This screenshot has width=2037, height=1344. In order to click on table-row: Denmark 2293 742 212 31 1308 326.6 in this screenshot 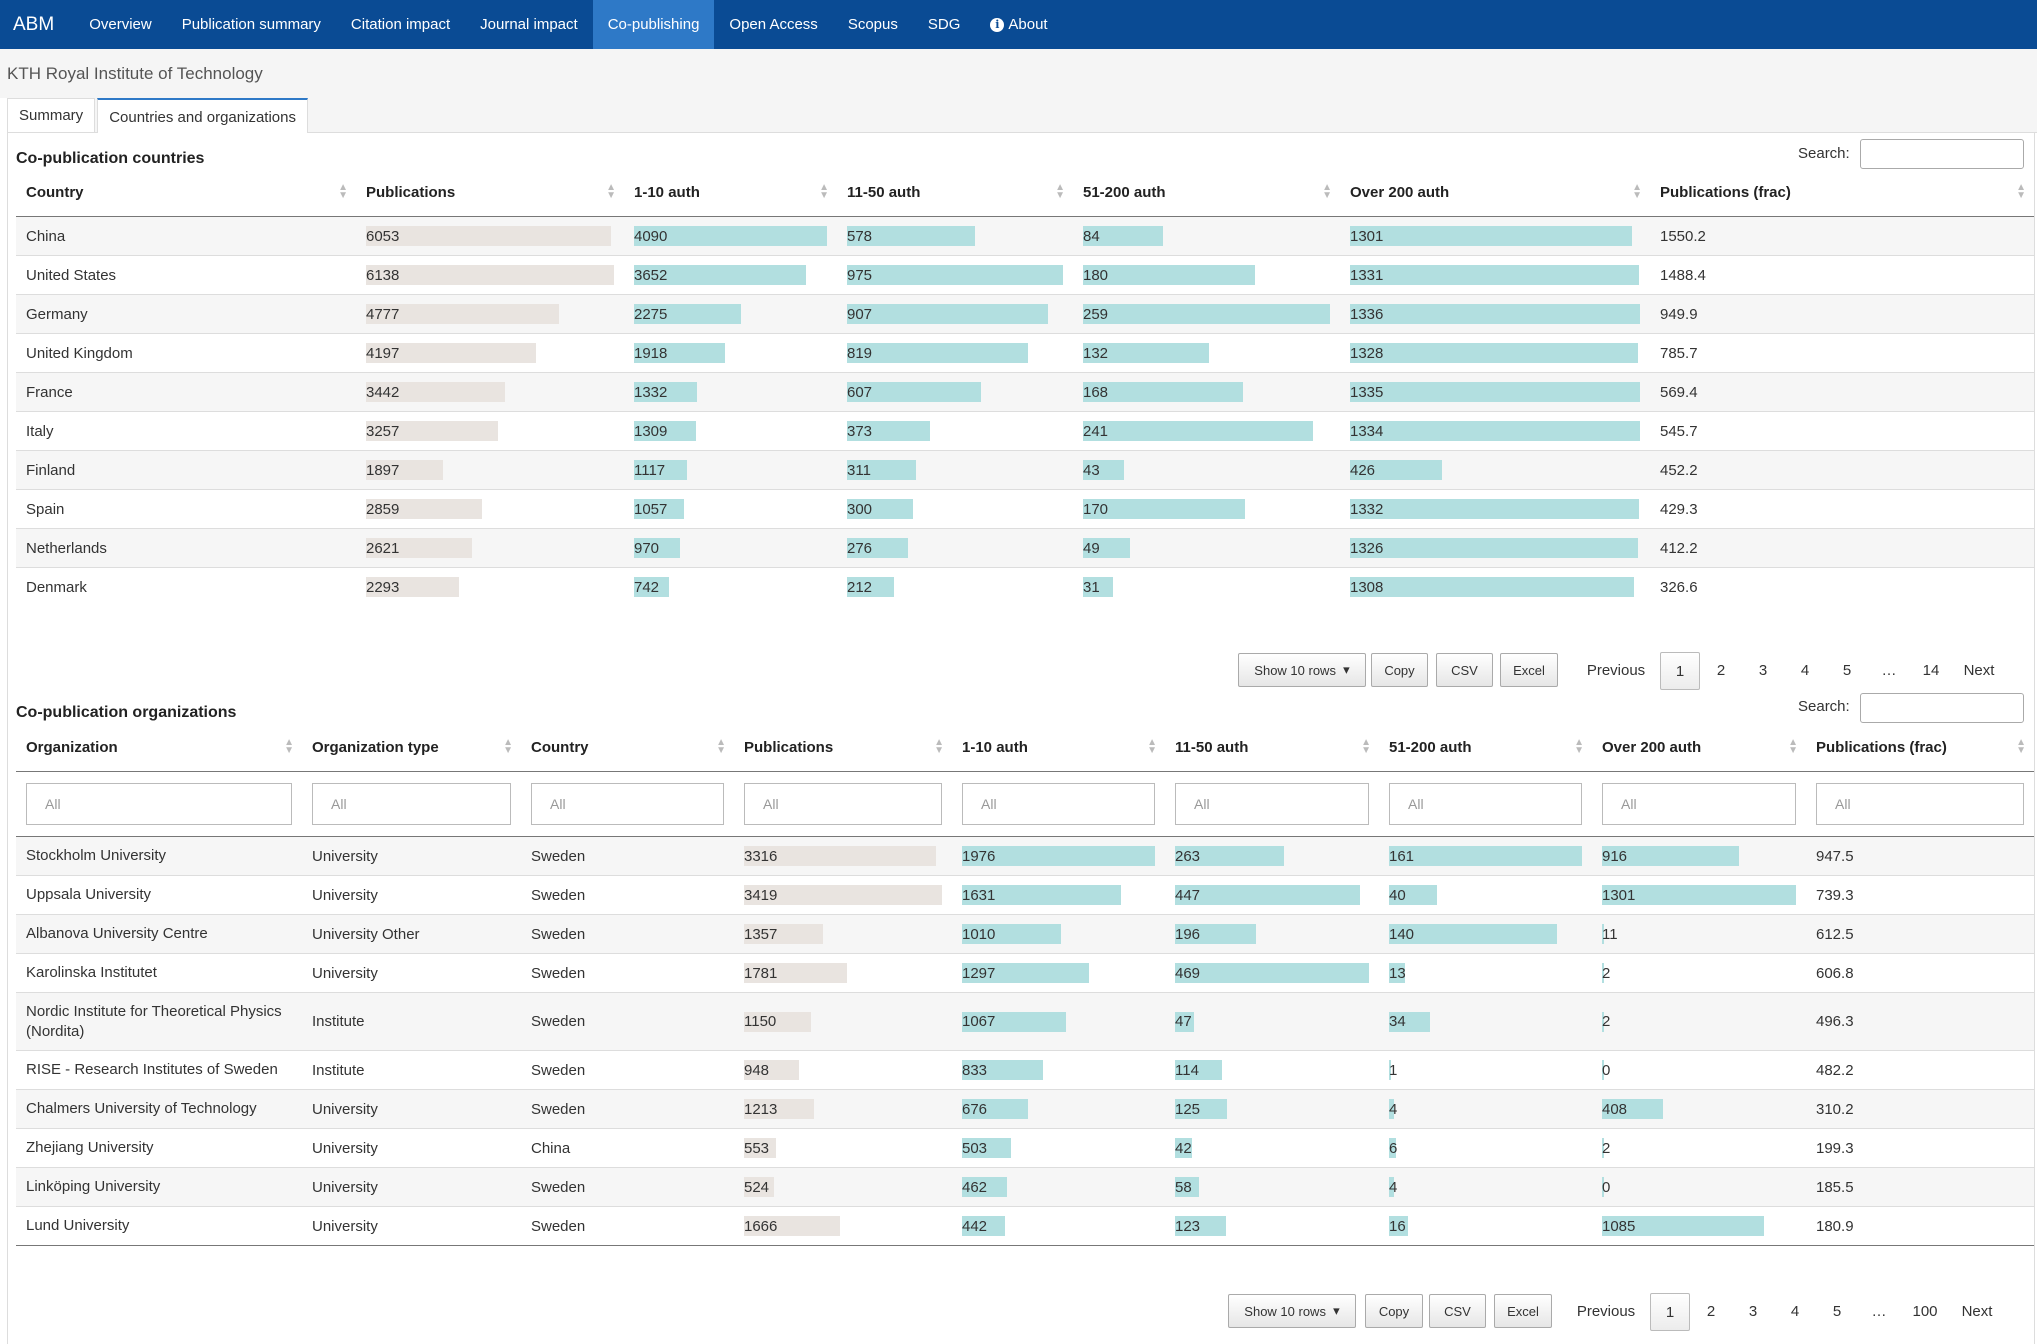, I will do `click(1025, 586)`.